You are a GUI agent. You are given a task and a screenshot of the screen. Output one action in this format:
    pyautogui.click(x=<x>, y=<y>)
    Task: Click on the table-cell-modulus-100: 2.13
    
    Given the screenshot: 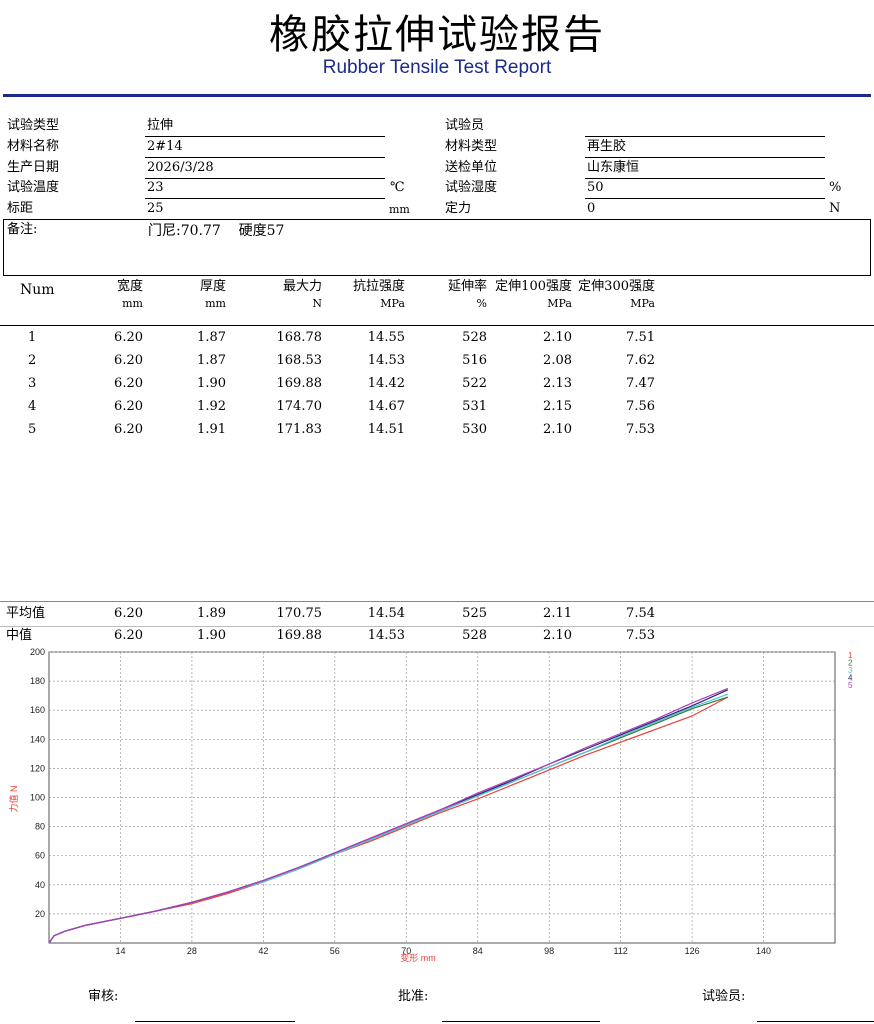 What is the action you would take?
    pyautogui.click(x=557, y=383)
    